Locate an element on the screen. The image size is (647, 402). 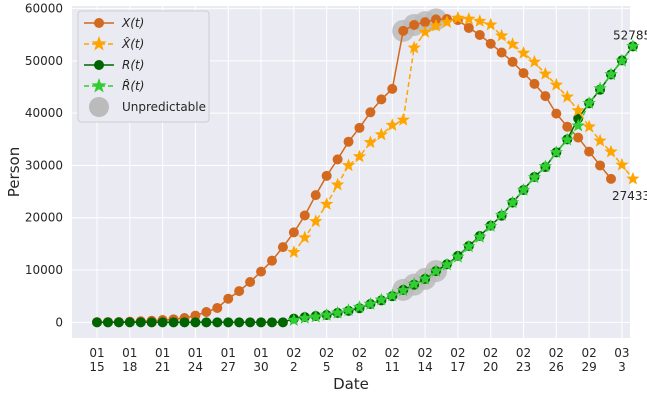
legend-label: X̂(t) is located at coordinates (132, 44).